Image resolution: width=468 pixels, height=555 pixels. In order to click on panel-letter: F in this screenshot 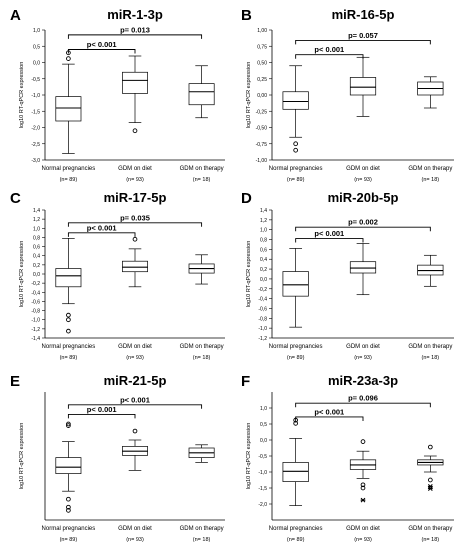, I will do `click(245, 381)`.